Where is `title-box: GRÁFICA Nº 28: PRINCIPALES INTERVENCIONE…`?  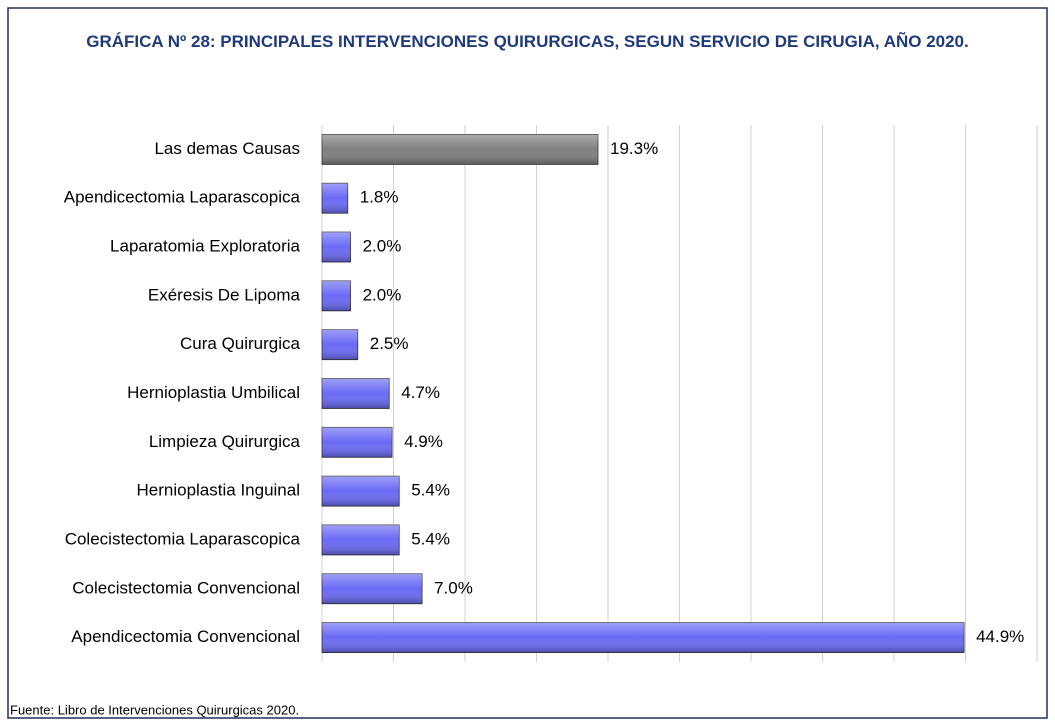
title-box: GRÁFICA Nº 28: PRINCIPALES INTERVENCIONE… is located at coordinates (527, 41).